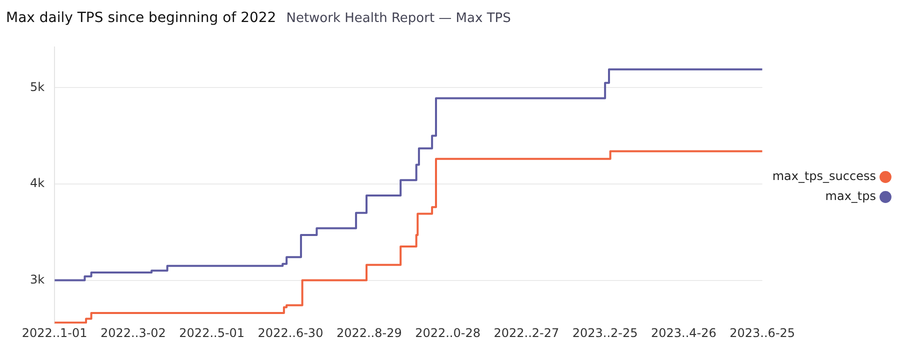 The height and width of the screenshot is (348, 907). Describe the element at coordinates (291, 333) in the screenshot. I see `x-tick-label: 2022..6-30` at that location.